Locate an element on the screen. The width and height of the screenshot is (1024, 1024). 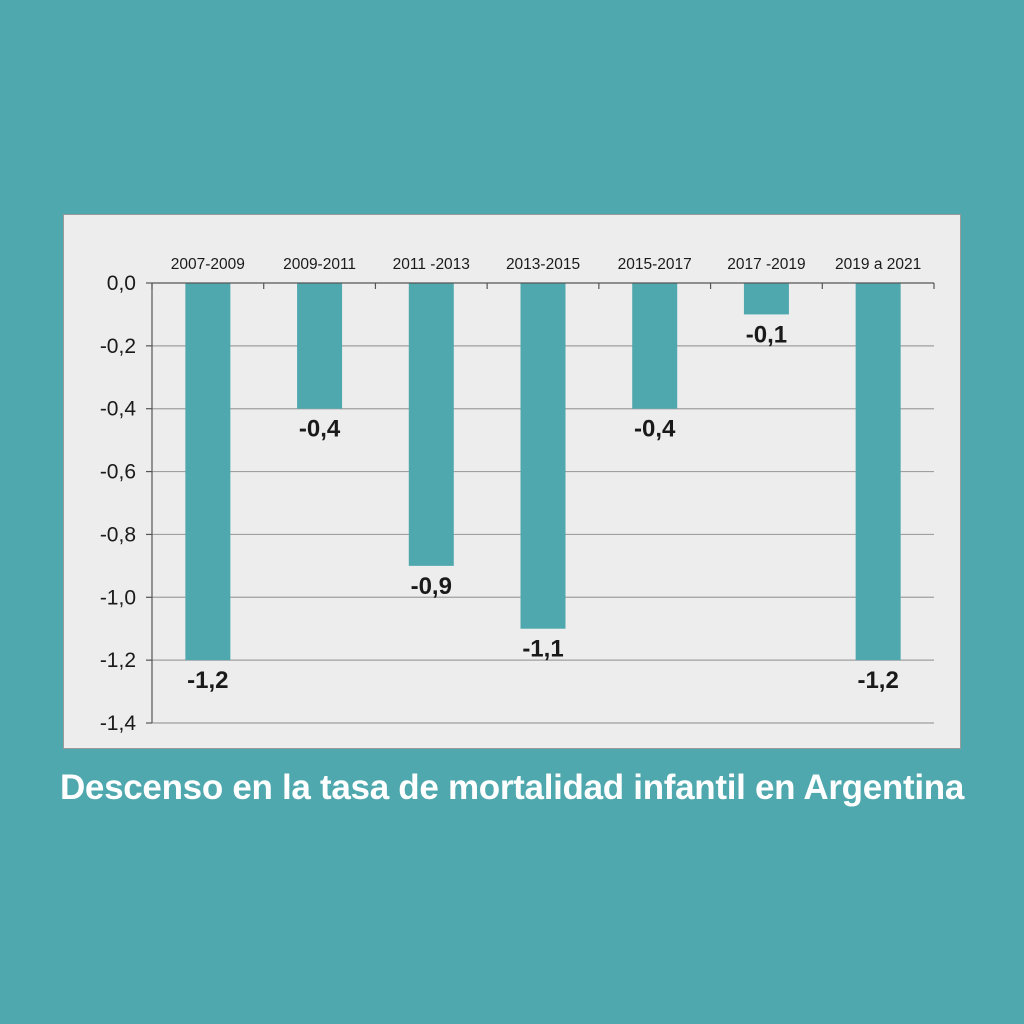
category-label: 2019 a 2021 is located at coordinates (878, 264).